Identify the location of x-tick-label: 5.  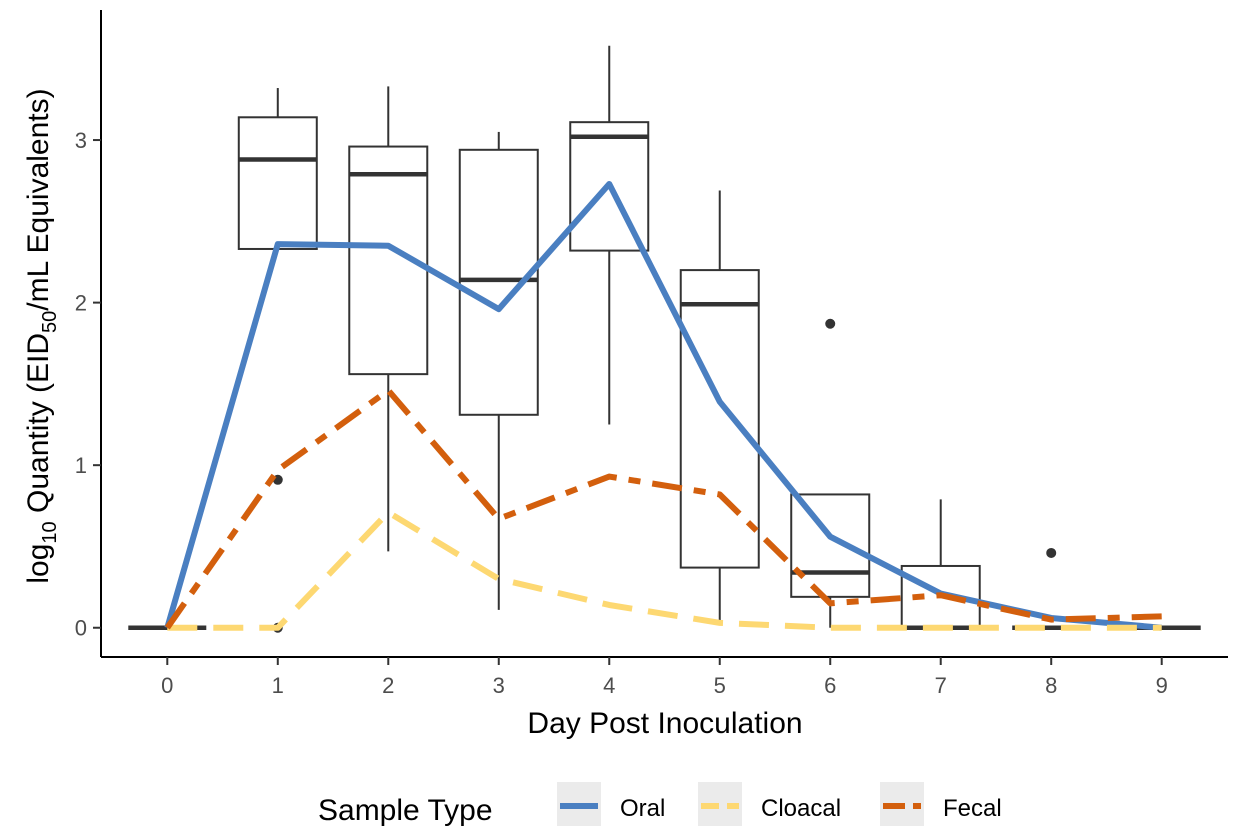
(720, 685).